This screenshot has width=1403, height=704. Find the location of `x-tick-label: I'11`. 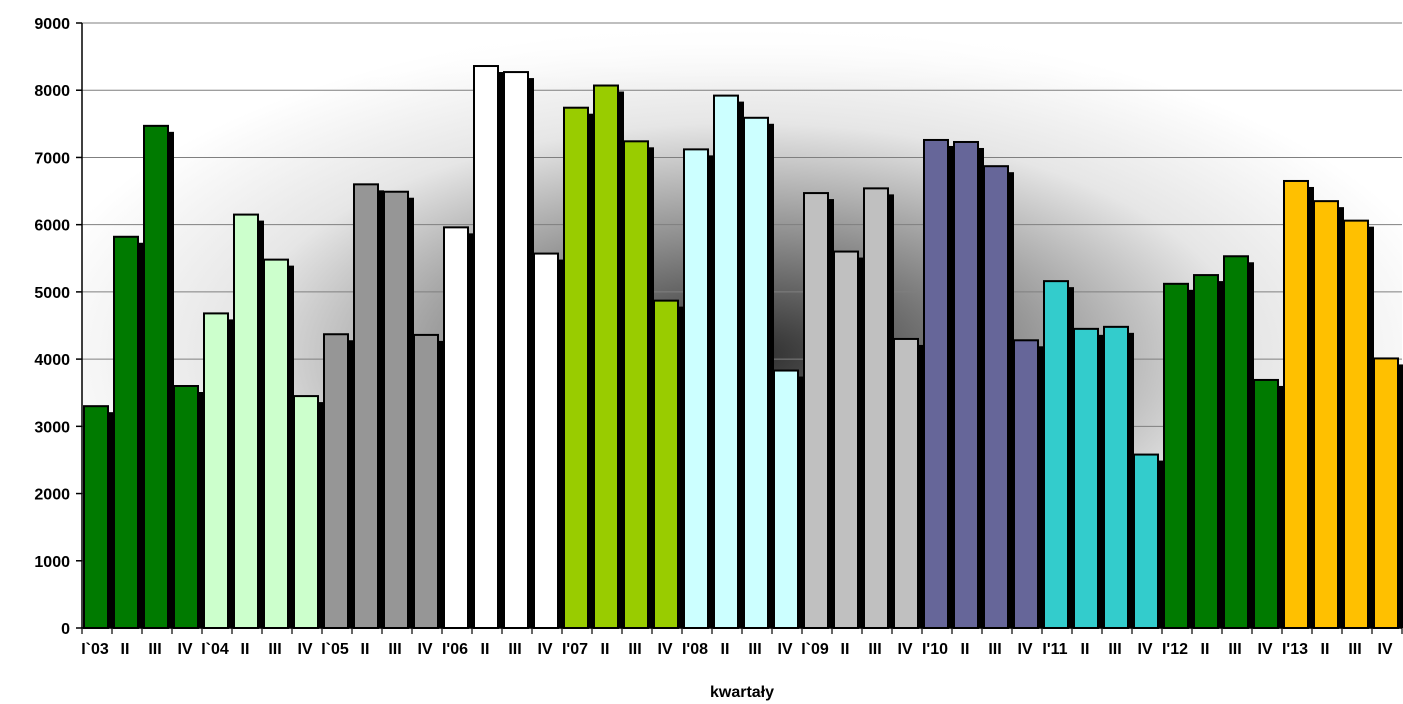

x-tick-label: I'11 is located at coordinates (1054, 649).